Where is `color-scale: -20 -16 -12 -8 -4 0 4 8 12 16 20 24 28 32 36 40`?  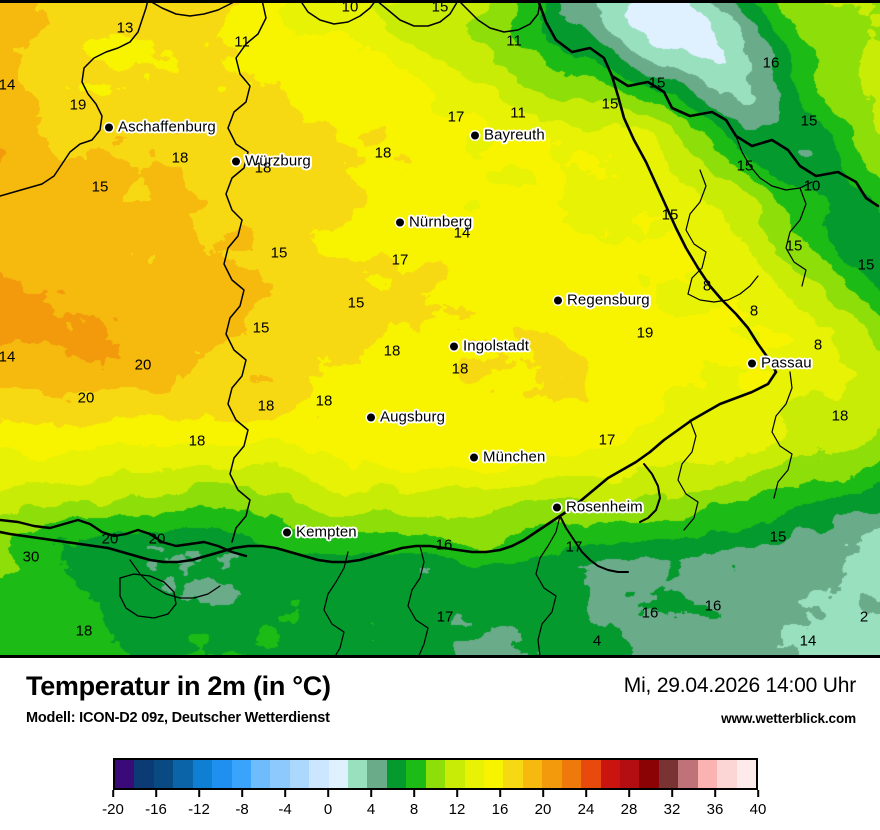
color-scale: -20 -16 -12 -8 -4 0 4 8 12 16 20 24 28 32 36 40 is located at coordinates (434, 790).